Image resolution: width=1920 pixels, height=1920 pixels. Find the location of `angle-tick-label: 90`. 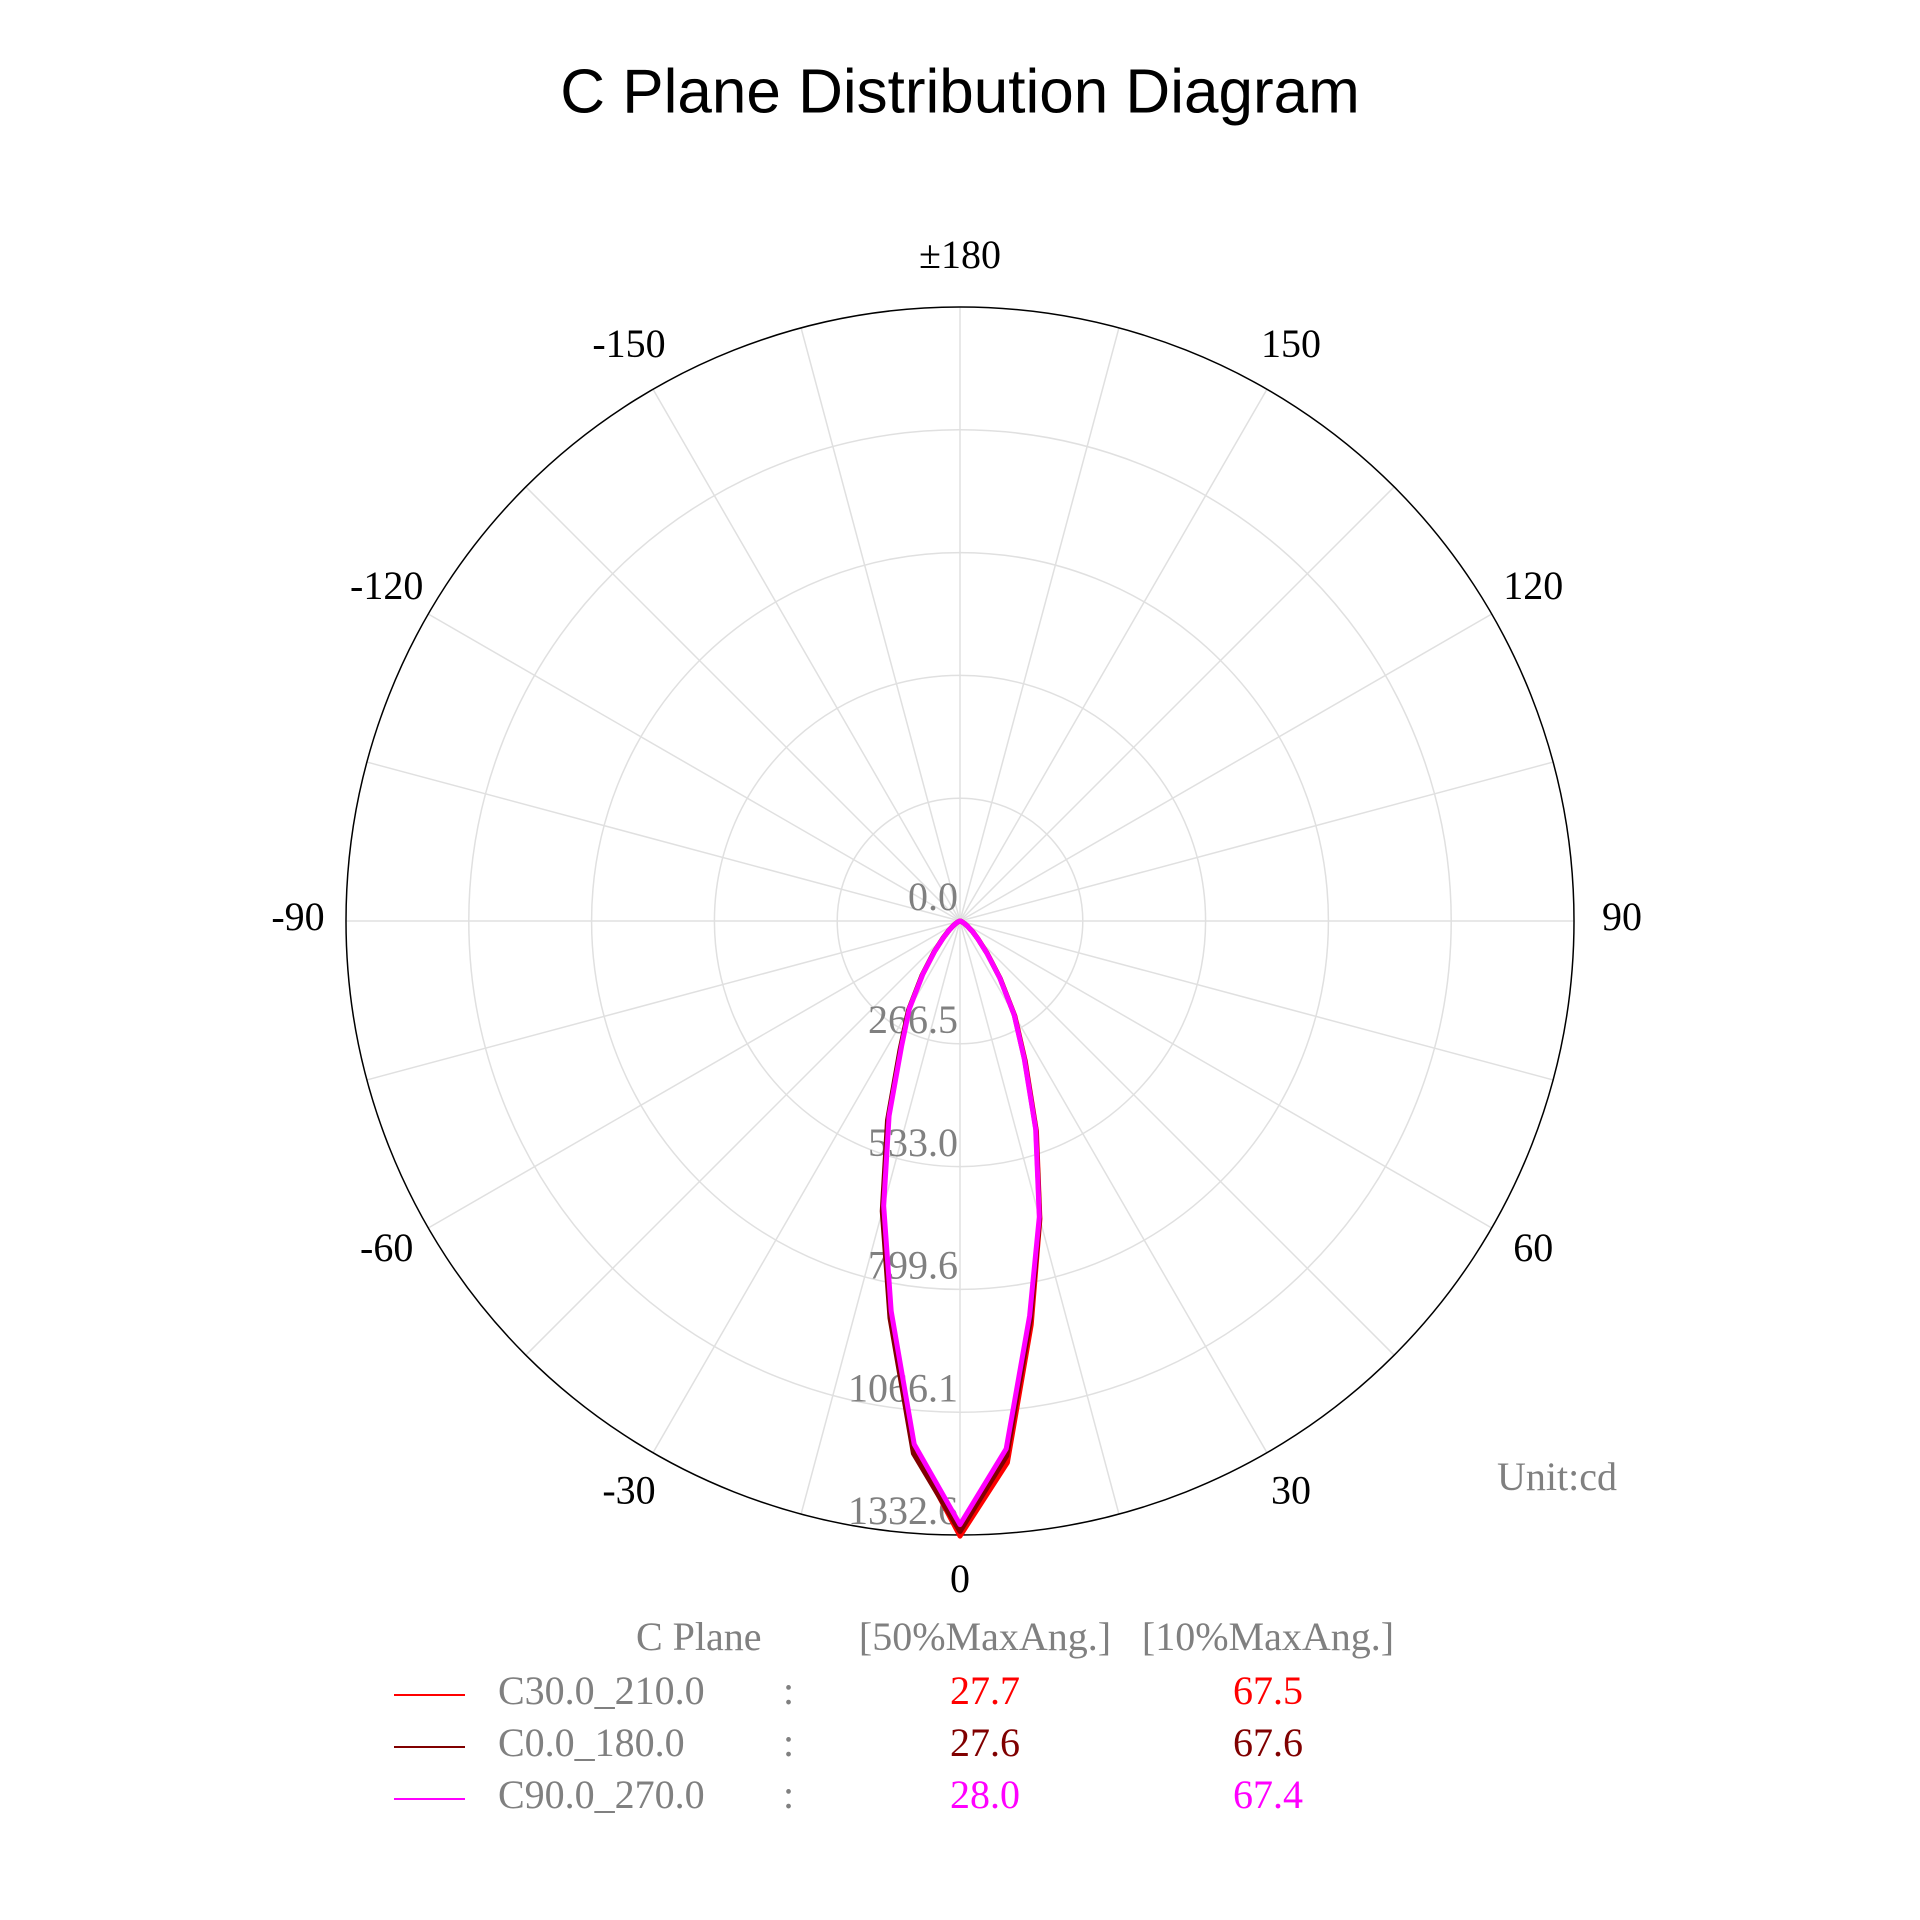

angle-tick-label: 90 is located at coordinates (1622, 916).